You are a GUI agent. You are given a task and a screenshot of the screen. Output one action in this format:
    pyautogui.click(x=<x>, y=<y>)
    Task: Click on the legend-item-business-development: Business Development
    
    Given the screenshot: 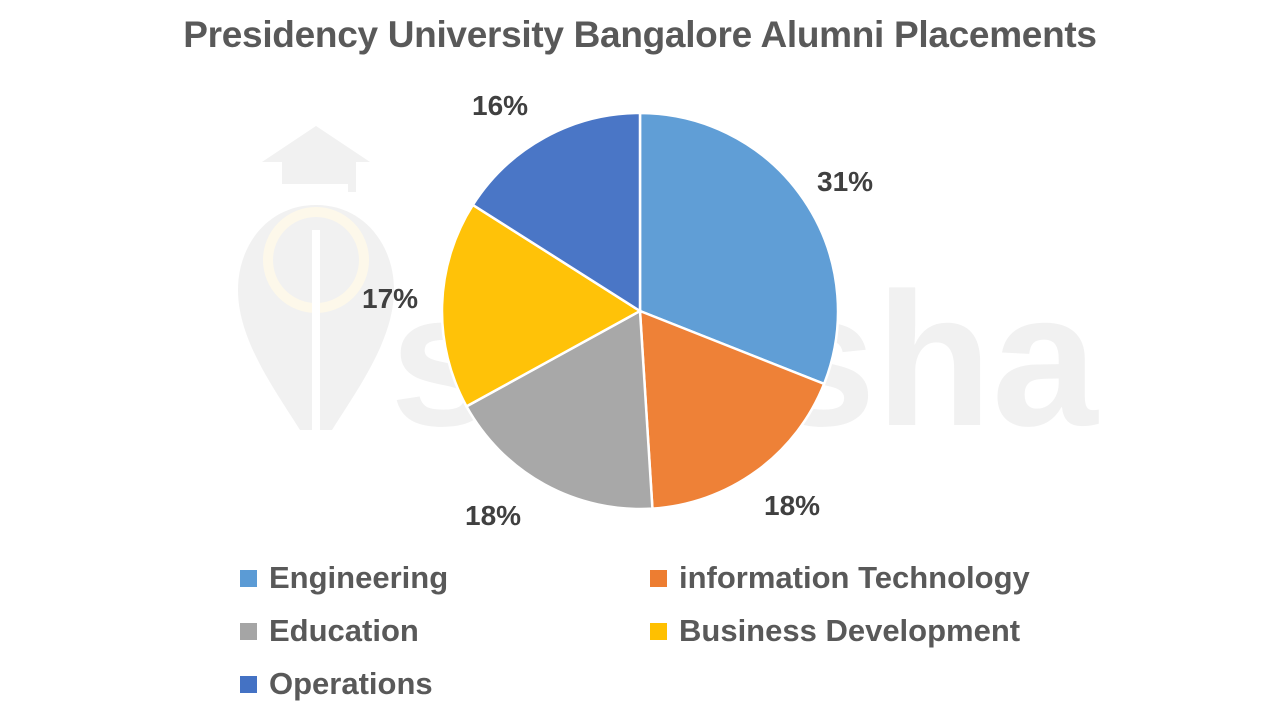 What is the action you would take?
    pyautogui.click(x=835, y=631)
    